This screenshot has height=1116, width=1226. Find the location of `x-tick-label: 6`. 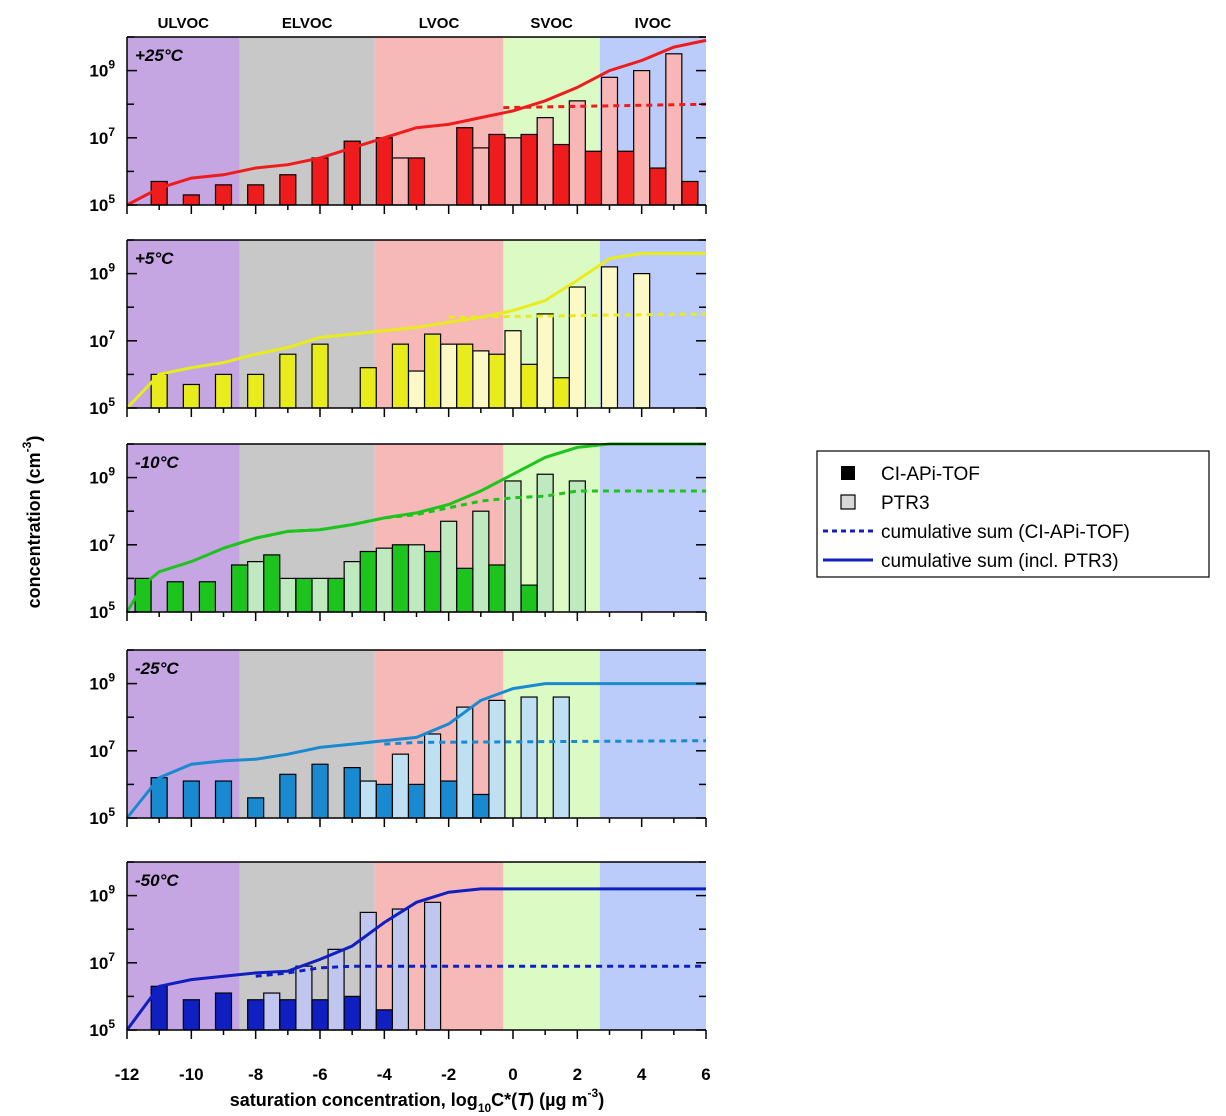

x-tick-label: 6 is located at coordinates (705, 1074).